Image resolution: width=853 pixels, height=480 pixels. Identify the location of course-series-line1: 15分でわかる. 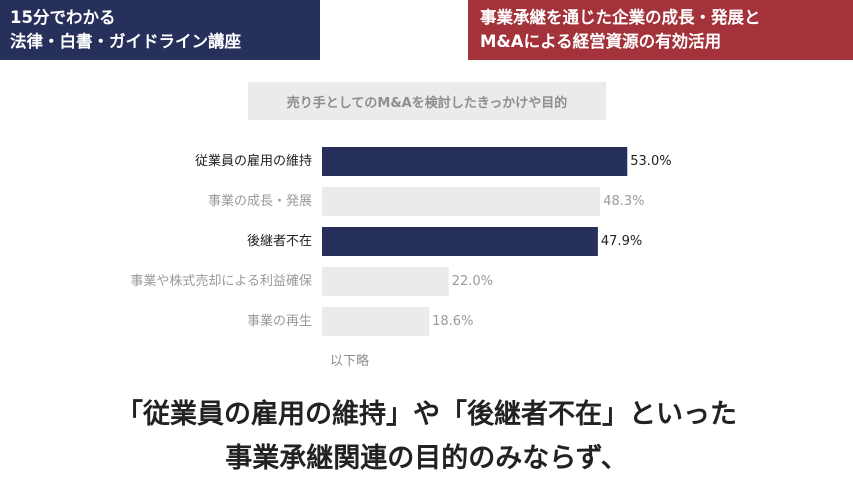
(63, 17).